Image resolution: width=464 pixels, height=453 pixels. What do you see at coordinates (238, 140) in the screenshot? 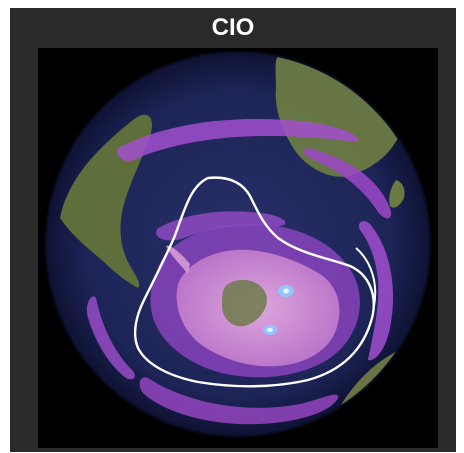
I see `plume-band-outer-top` at bounding box center [238, 140].